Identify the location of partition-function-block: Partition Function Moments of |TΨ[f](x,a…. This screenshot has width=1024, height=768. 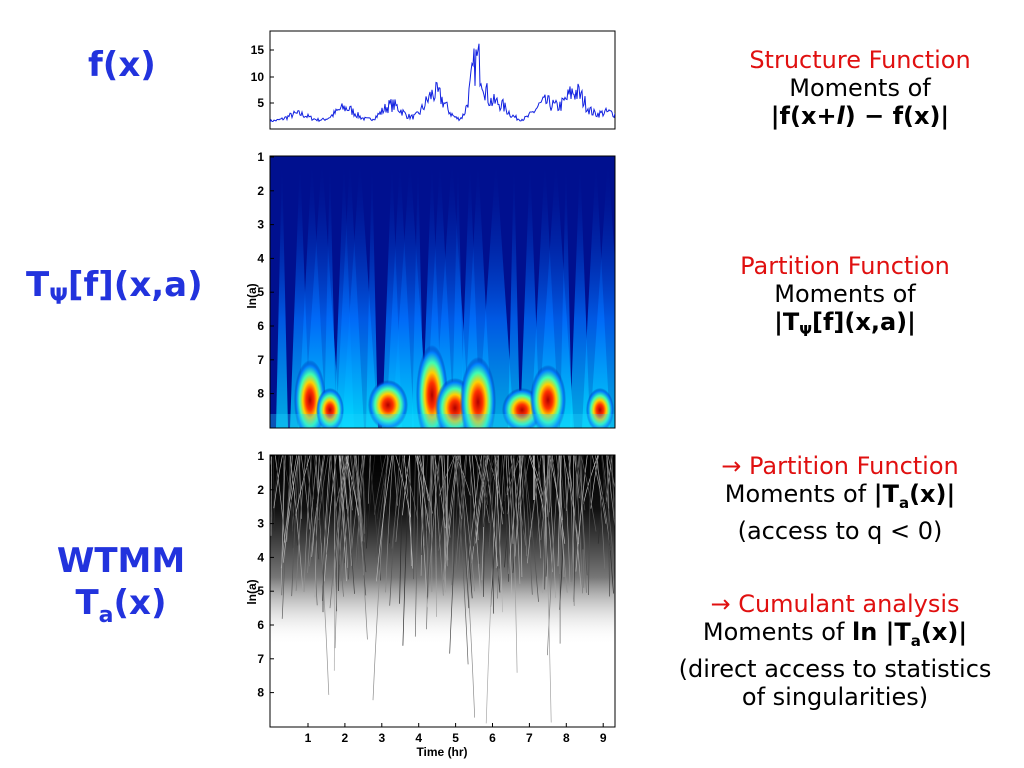
(845, 298).